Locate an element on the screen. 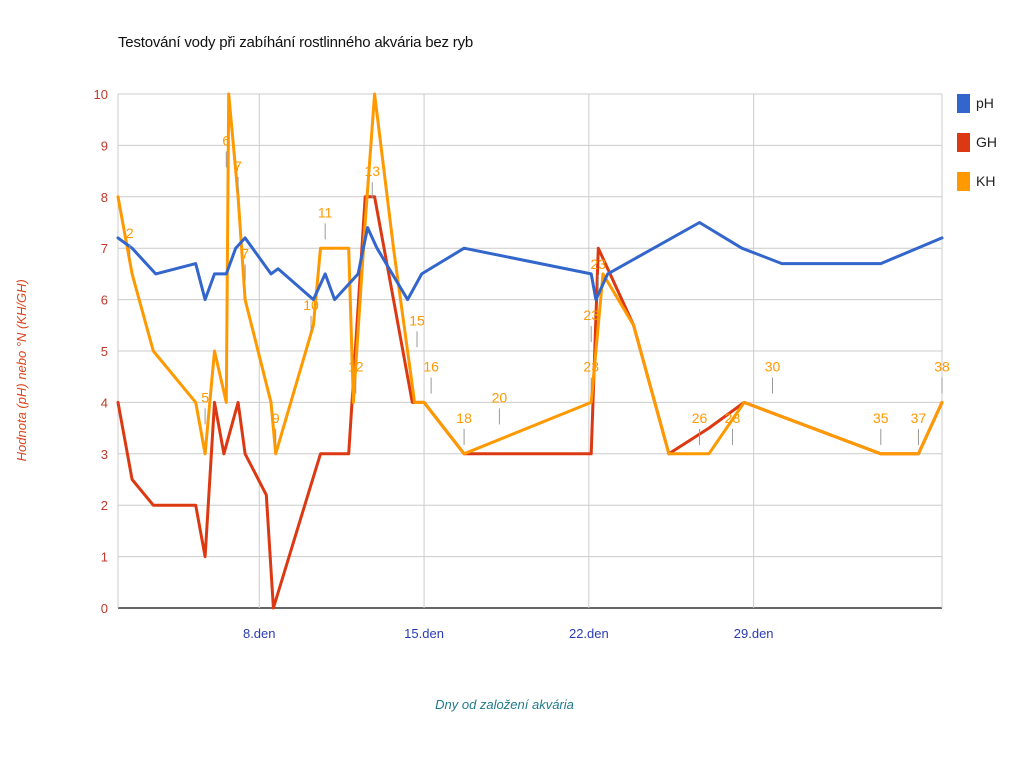 The image size is (1009, 757). annotation-label: 12 is located at coordinates (356, 367).